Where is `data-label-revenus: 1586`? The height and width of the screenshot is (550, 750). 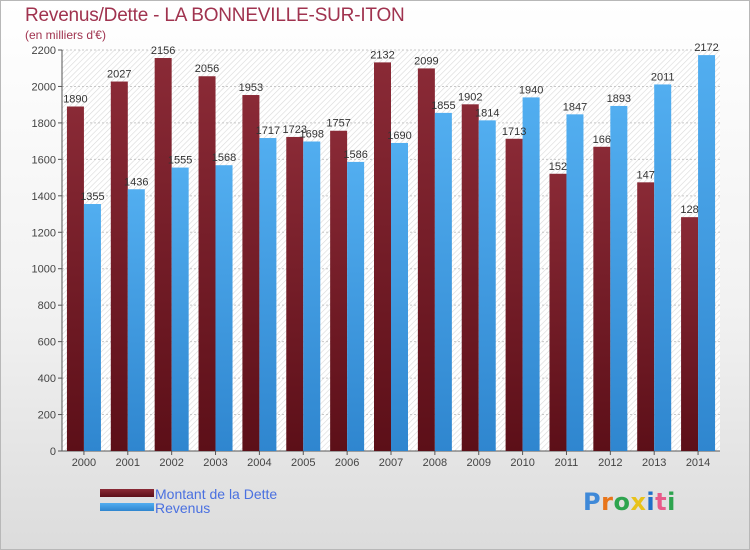
data-label-revenus: 1586 is located at coordinates (355, 155).